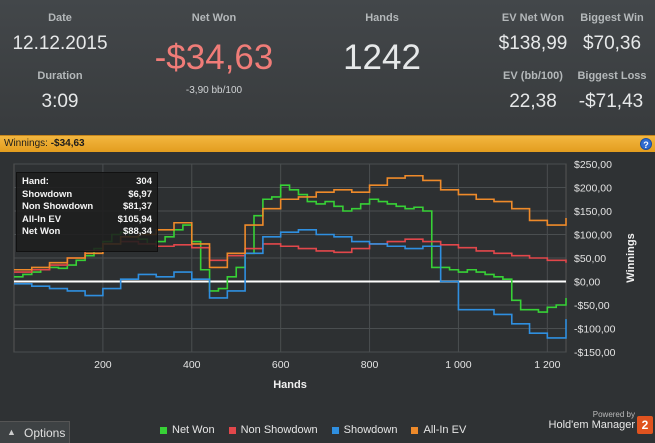  I want to click on legend-item: Showdown, so click(364, 430).